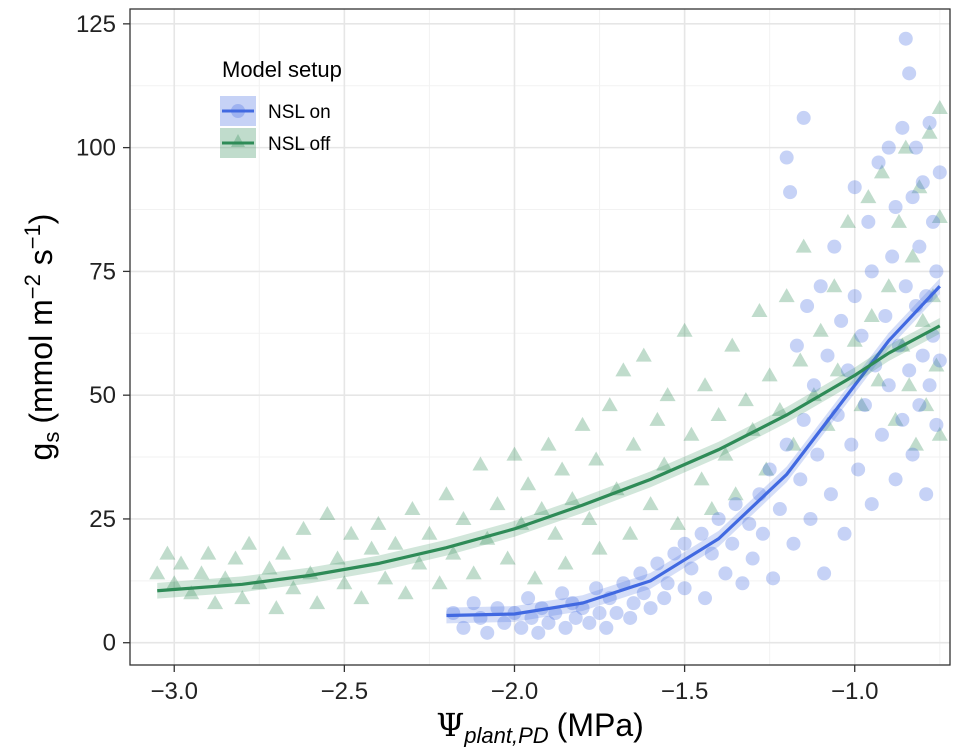 This screenshot has width=963, height=752. What do you see at coordinates (450, 725) in the screenshot?
I see `x-axis-symbol: Ψ` at bounding box center [450, 725].